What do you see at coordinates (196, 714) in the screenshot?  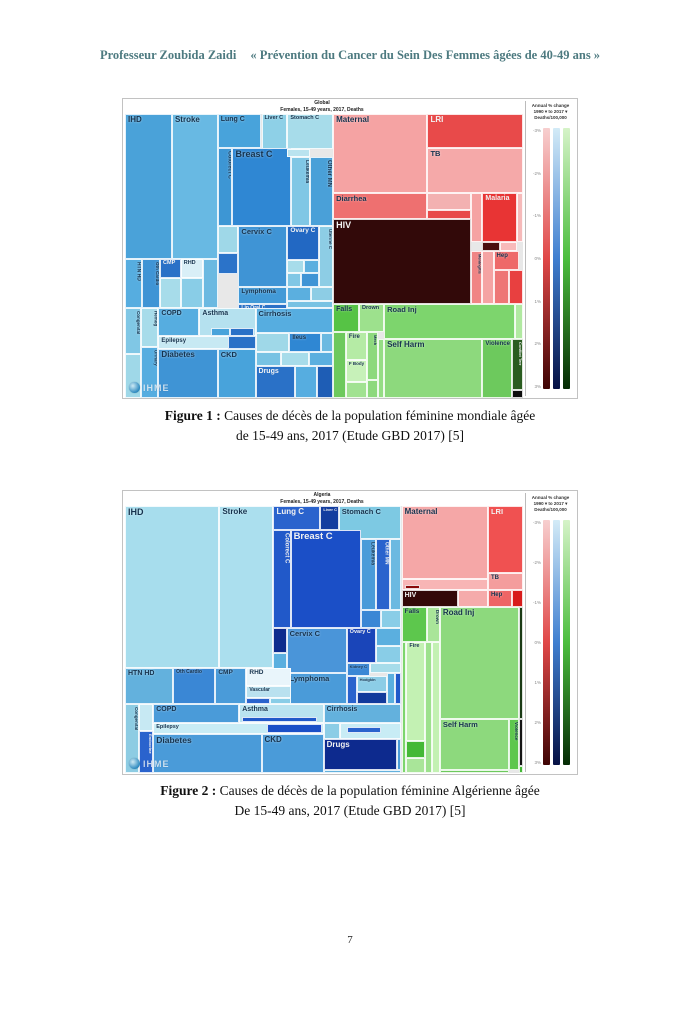 I see `tile-copd: COPD` at bounding box center [196, 714].